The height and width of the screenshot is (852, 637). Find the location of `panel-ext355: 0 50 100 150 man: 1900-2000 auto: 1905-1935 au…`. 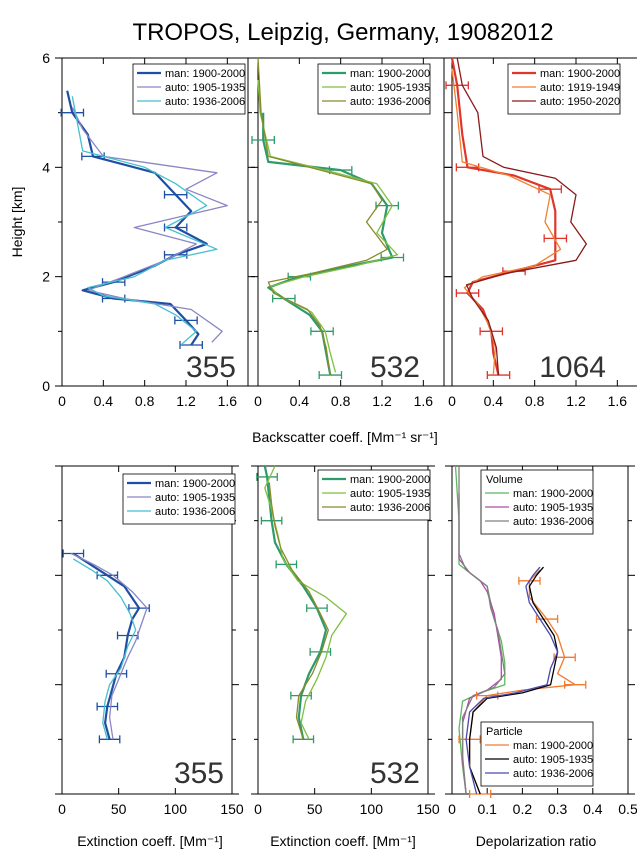

panel-ext355: 0 50 100 150 man: 1900-2000 auto: 1905-1935 au… is located at coordinates (149, 641).